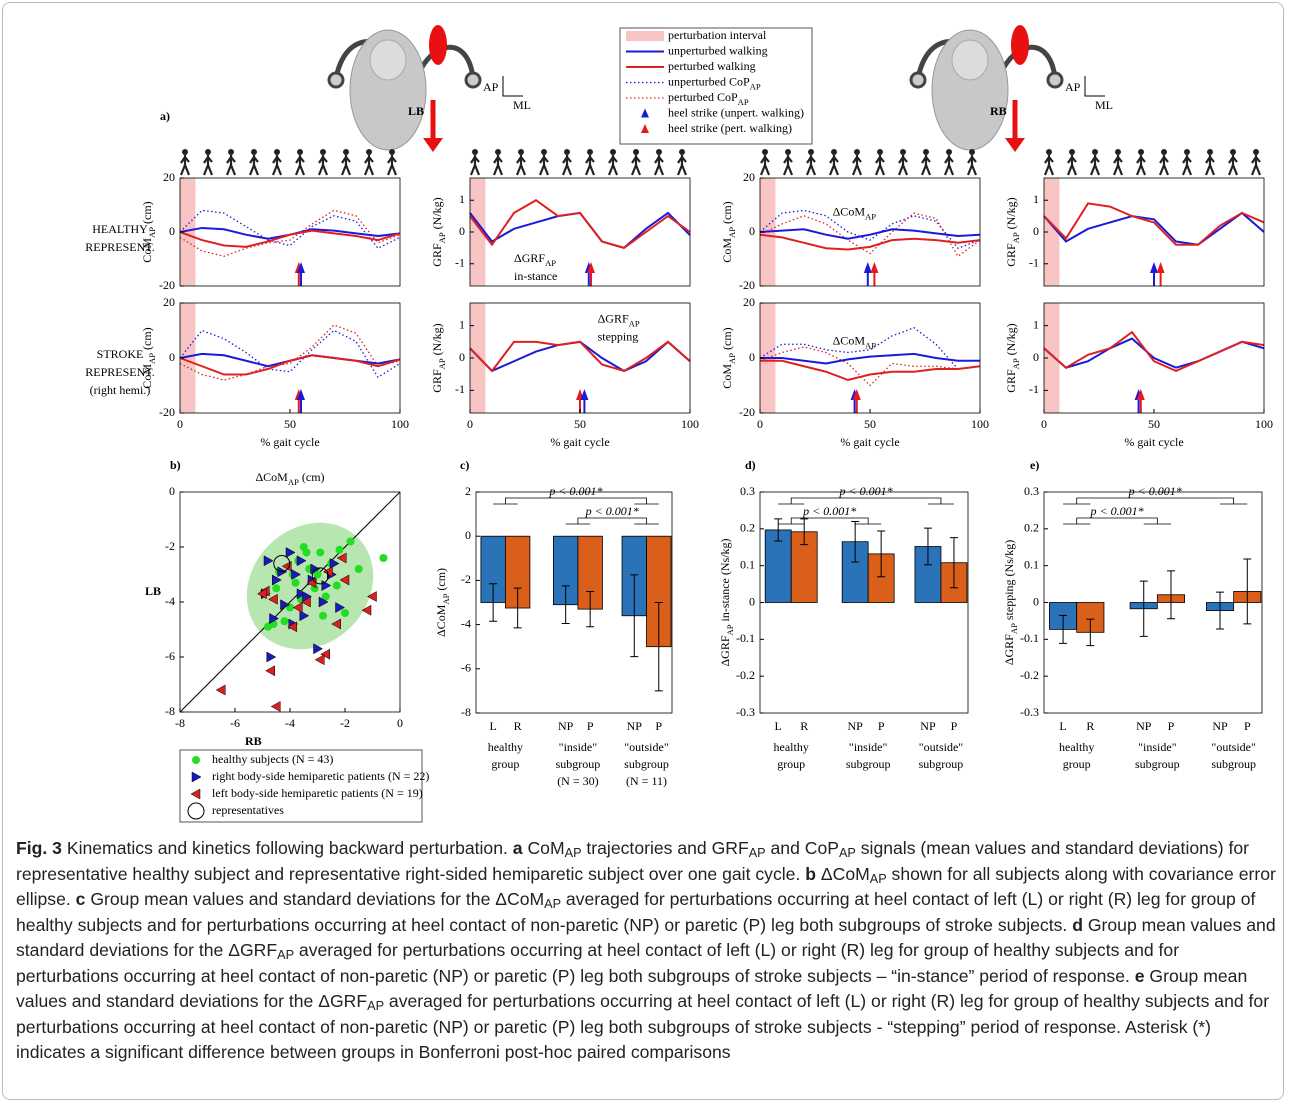  I want to click on y-tick-label: 0, so click(172, 231).